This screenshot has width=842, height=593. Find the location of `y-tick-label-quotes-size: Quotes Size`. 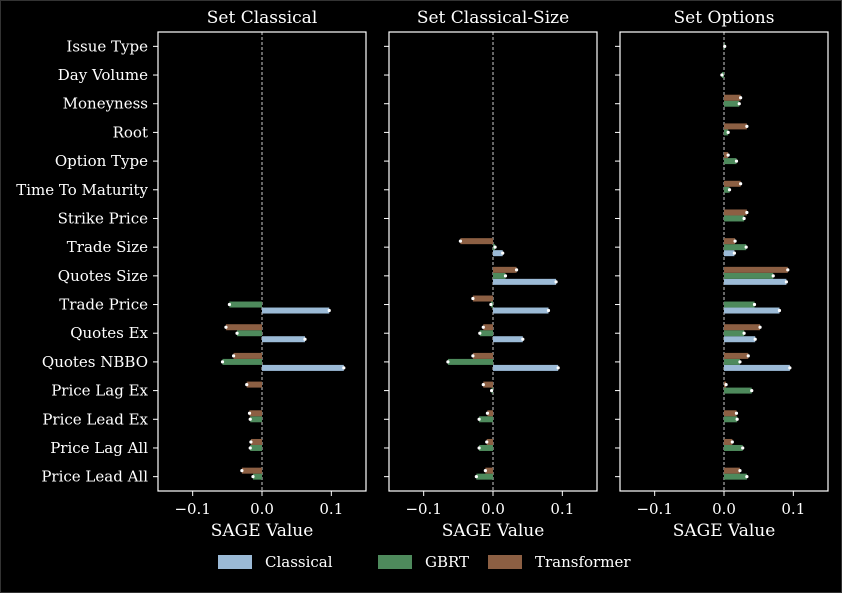

y-tick-label-quotes-size: Quotes Size is located at coordinates (103, 276).